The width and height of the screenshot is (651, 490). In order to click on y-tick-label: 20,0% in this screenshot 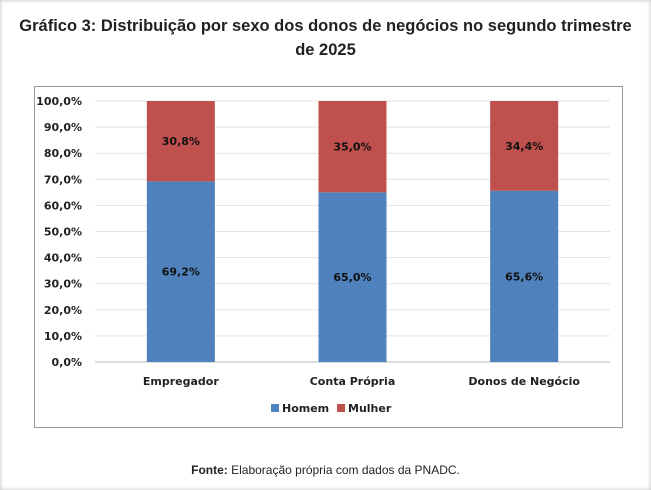, I will do `click(63, 310)`.